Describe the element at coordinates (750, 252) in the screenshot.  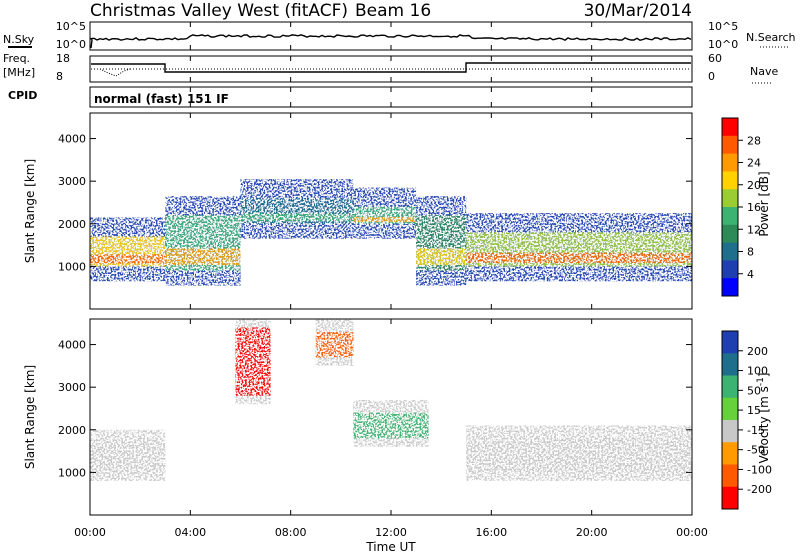
I see `colorbar-tick-label: 8` at that location.